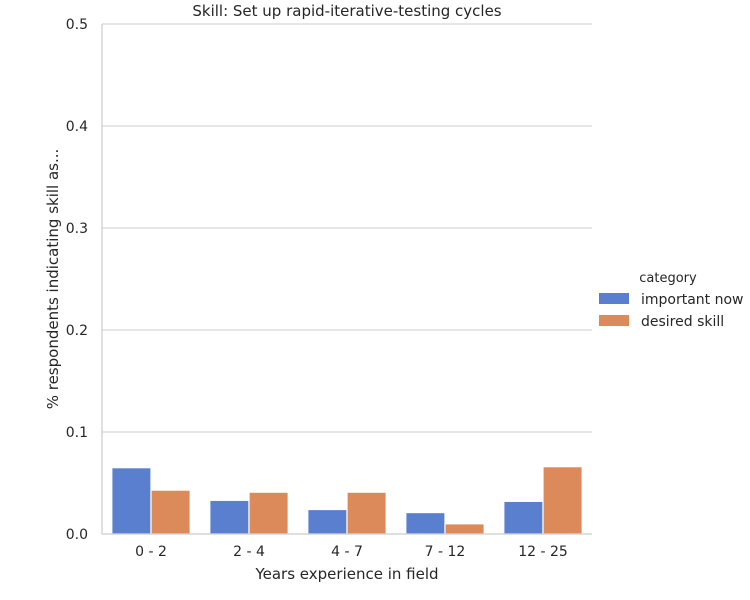 Image resolution: width=750 pixels, height=600 pixels. What do you see at coordinates (77, 25) in the screenshot?
I see `y-tick-label: 0.5` at bounding box center [77, 25].